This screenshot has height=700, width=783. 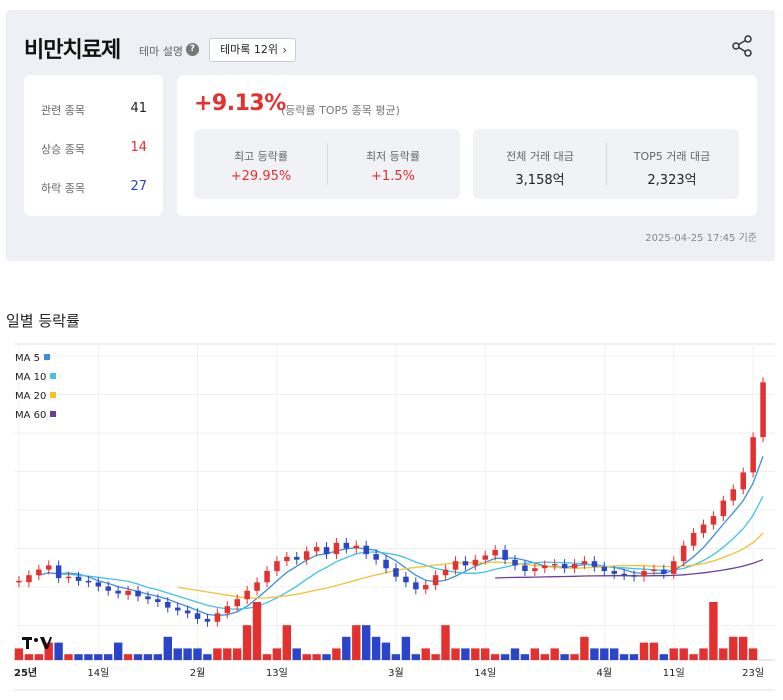 What do you see at coordinates (63, 110) in the screenshot?
I see `stat-label: 관련 종목` at bounding box center [63, 110].